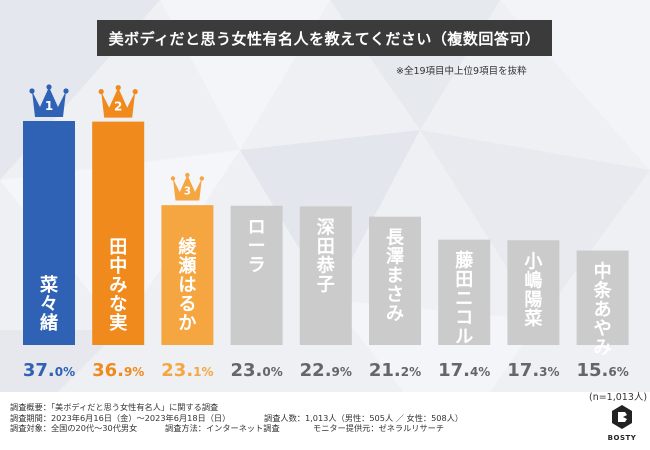  What do you see at coordinates (326, 255) in the screenshot?
I see `category-label: 深田恭子` at bounding box center [326, 255].